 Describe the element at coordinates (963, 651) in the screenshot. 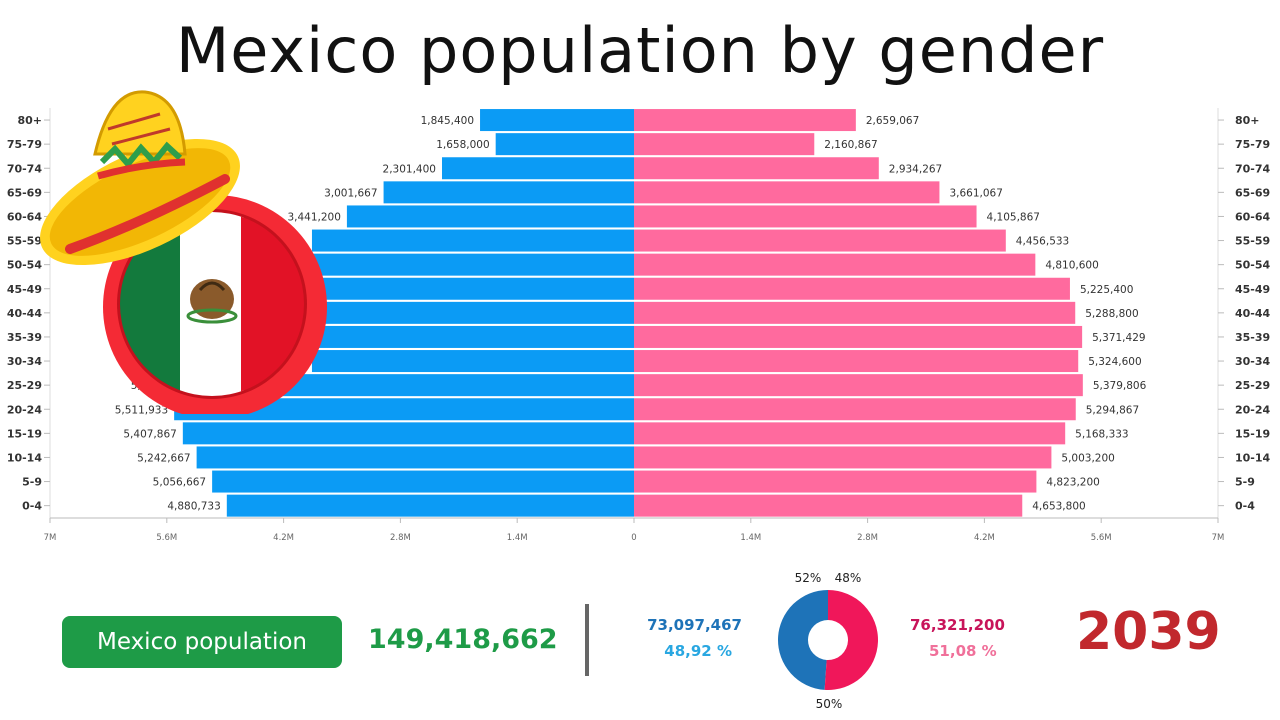

I see `female-percent: 51,08 %` at that location.